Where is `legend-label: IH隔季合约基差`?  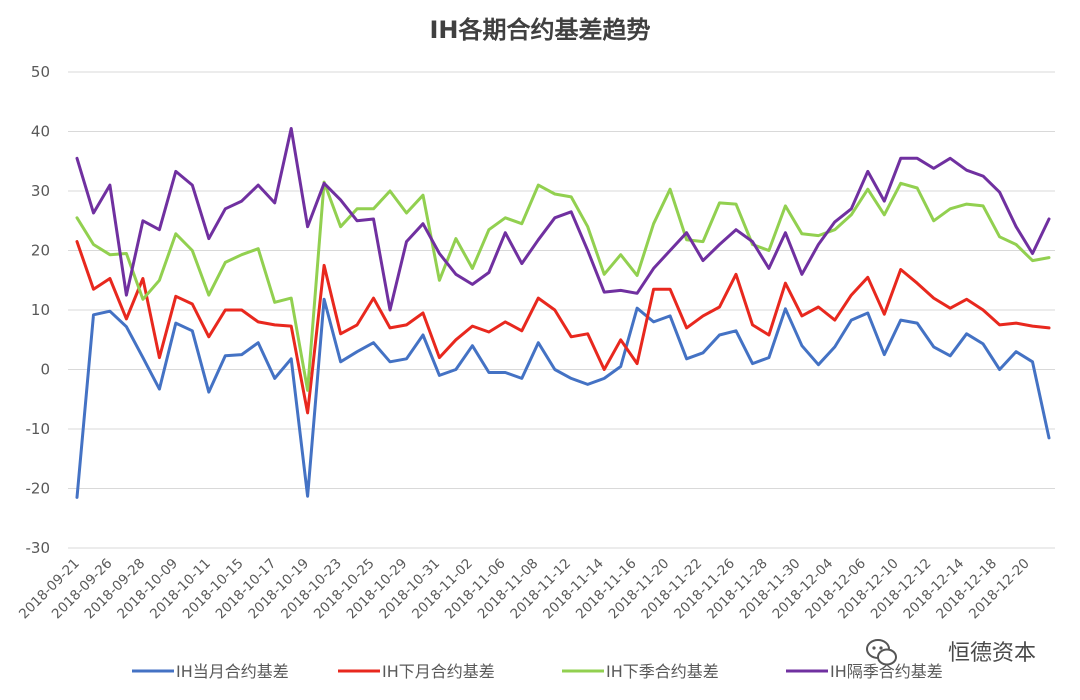 legend-label: IH隔季合约基差 is located at coordinates (886, 671).